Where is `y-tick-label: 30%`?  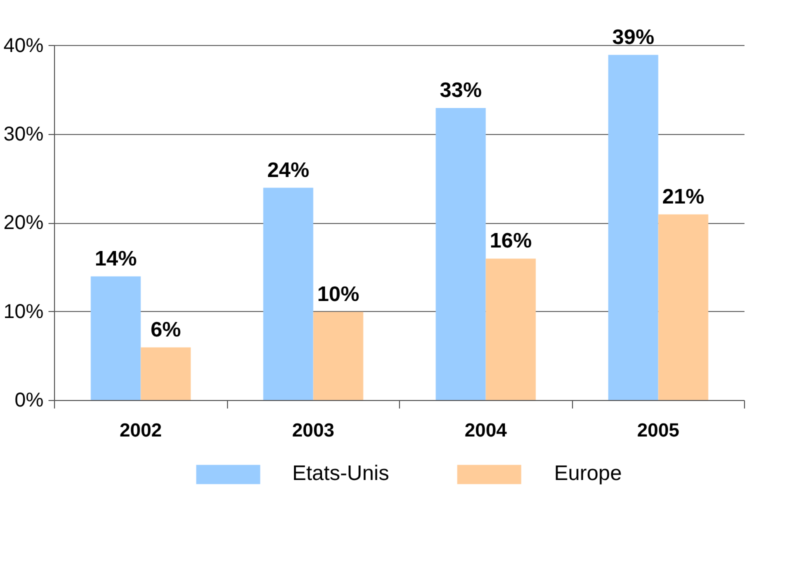 y-tick-label: 30% is located at coordinates (23, 135).